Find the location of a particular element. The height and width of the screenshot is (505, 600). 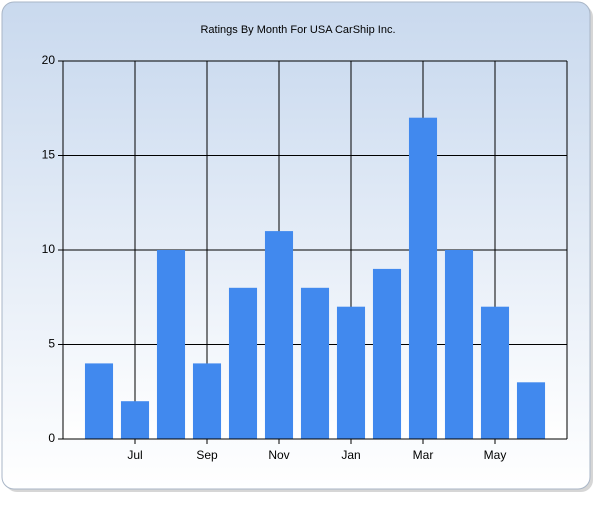

y-tick-label: 10 is located at coordinates (49, 249).